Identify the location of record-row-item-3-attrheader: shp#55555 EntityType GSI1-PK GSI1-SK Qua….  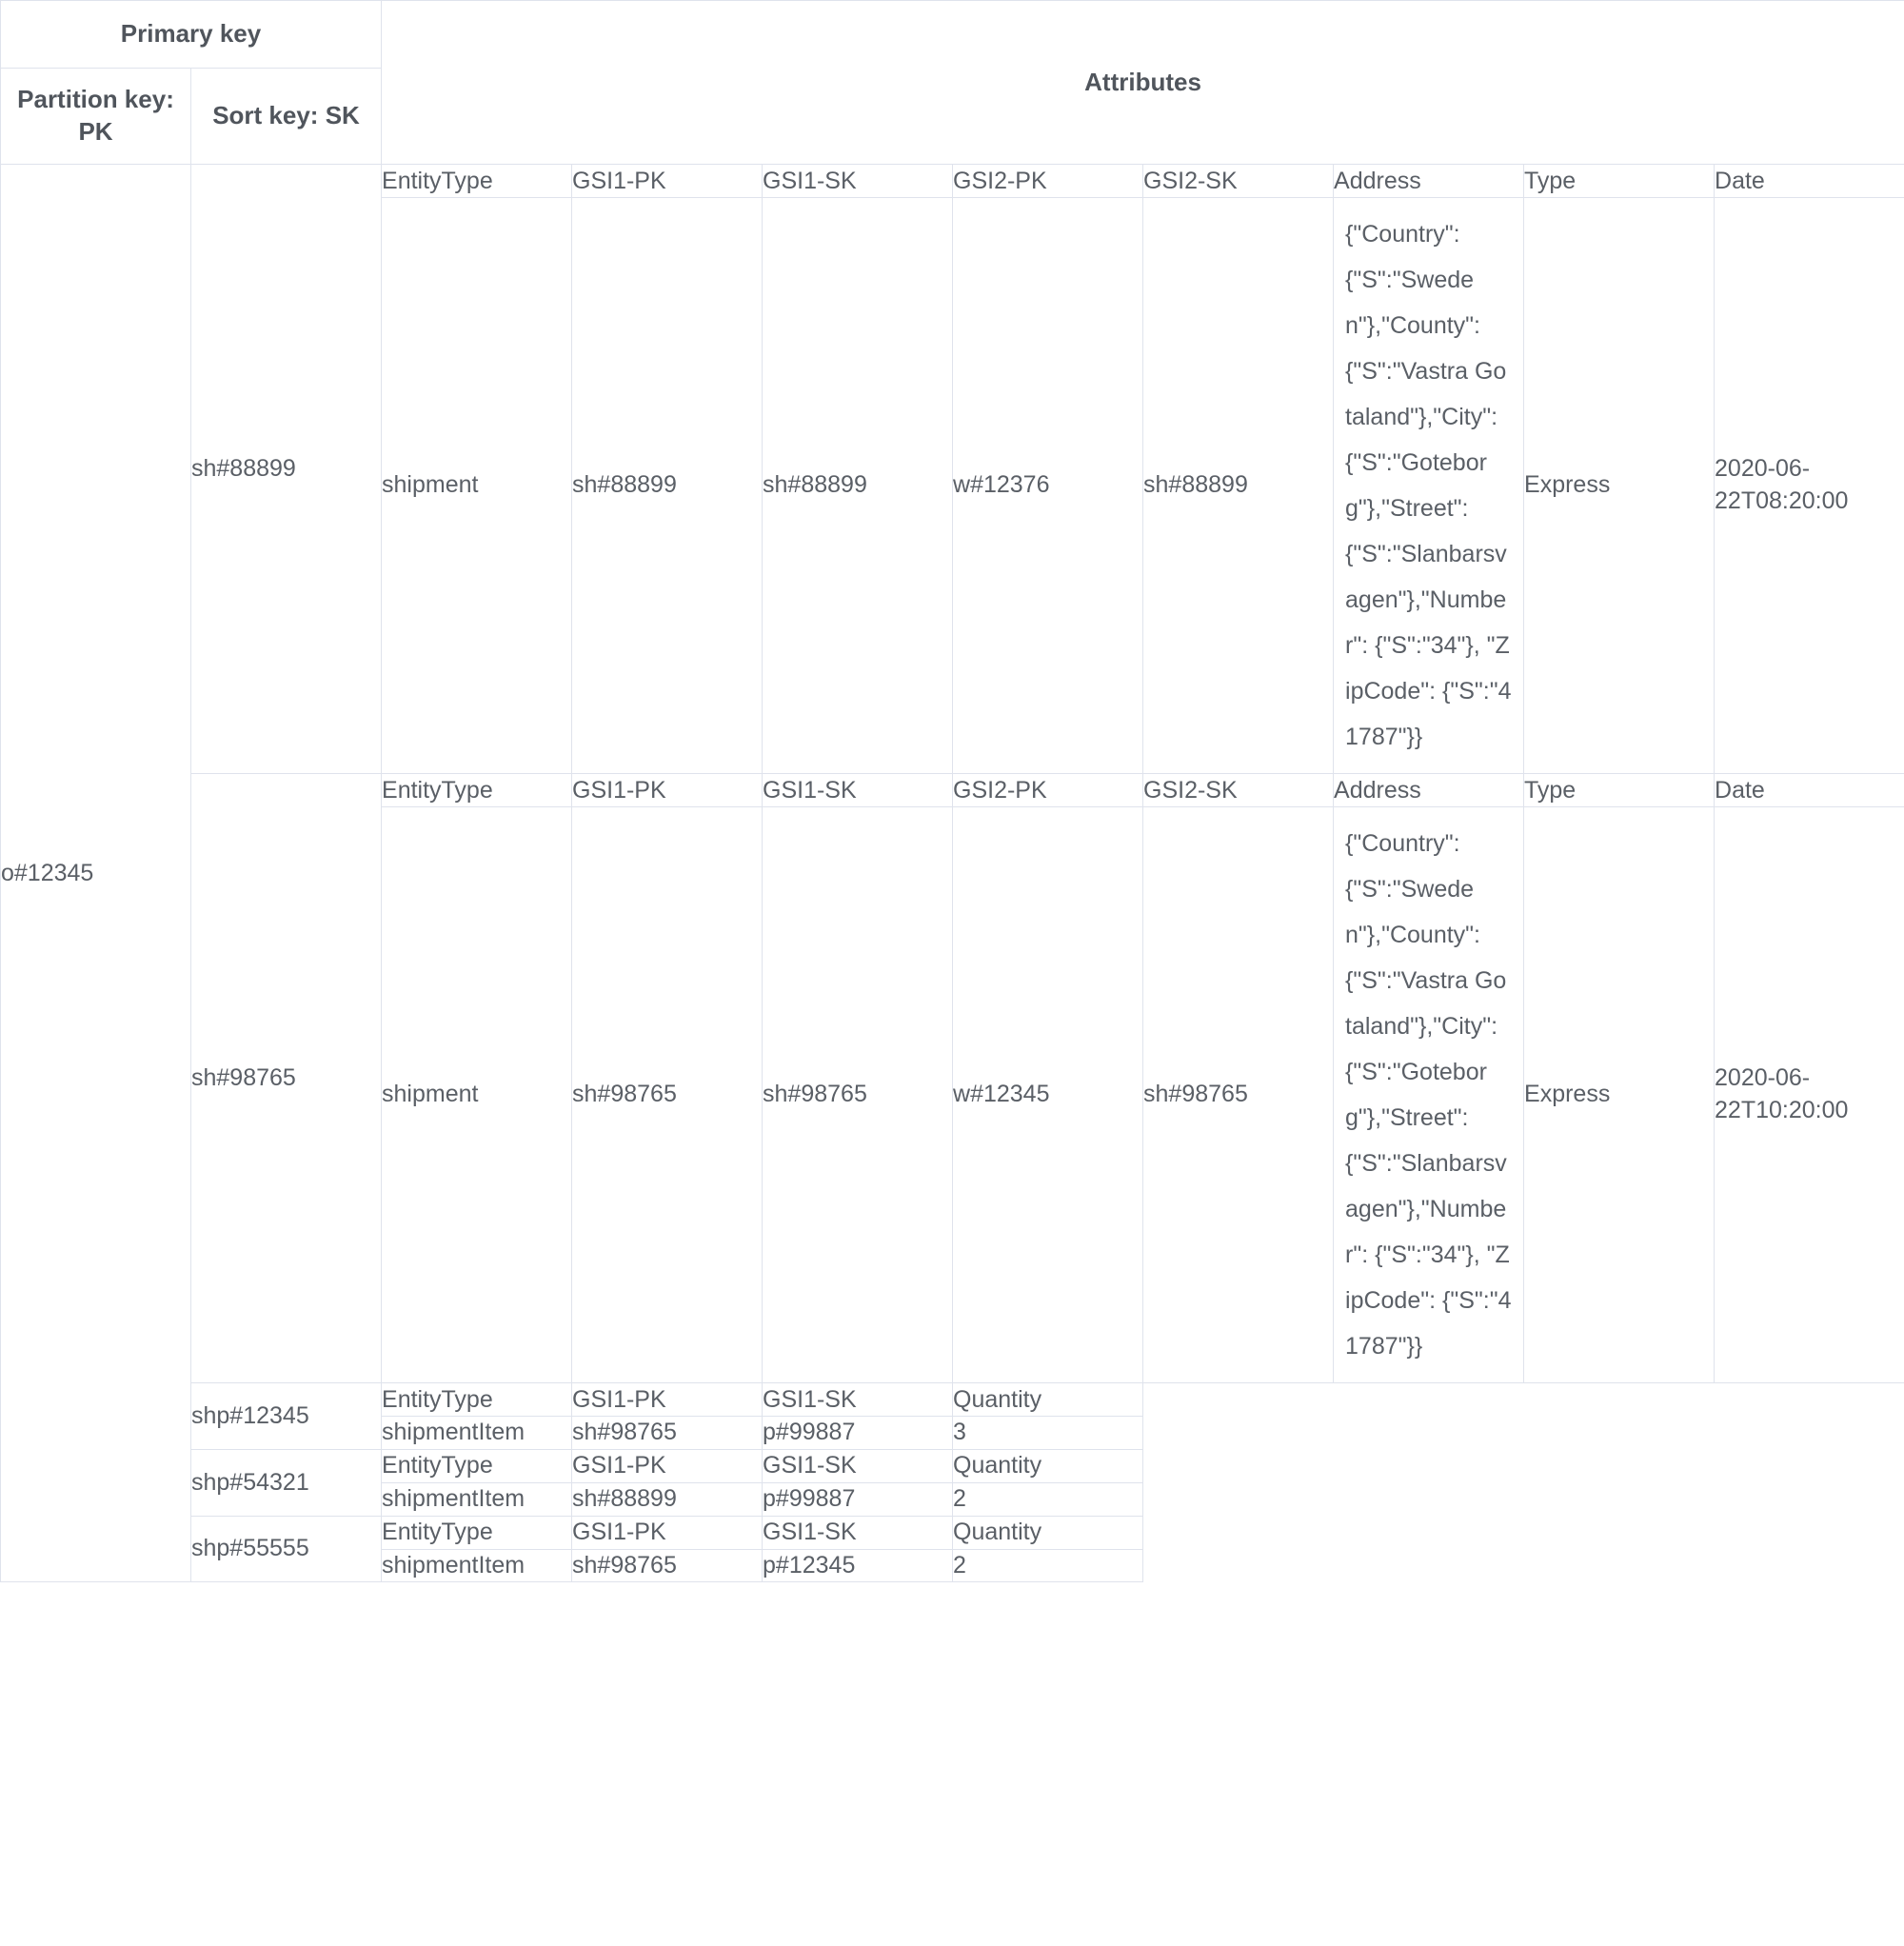
(952, 1549).